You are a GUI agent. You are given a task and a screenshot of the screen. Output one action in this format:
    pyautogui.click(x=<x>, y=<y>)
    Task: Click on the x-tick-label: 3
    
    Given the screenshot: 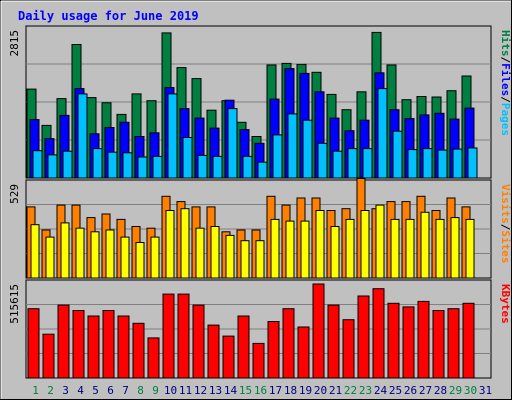 What is the action you would take?
    pyautogui.click(x=65, y=390)
    